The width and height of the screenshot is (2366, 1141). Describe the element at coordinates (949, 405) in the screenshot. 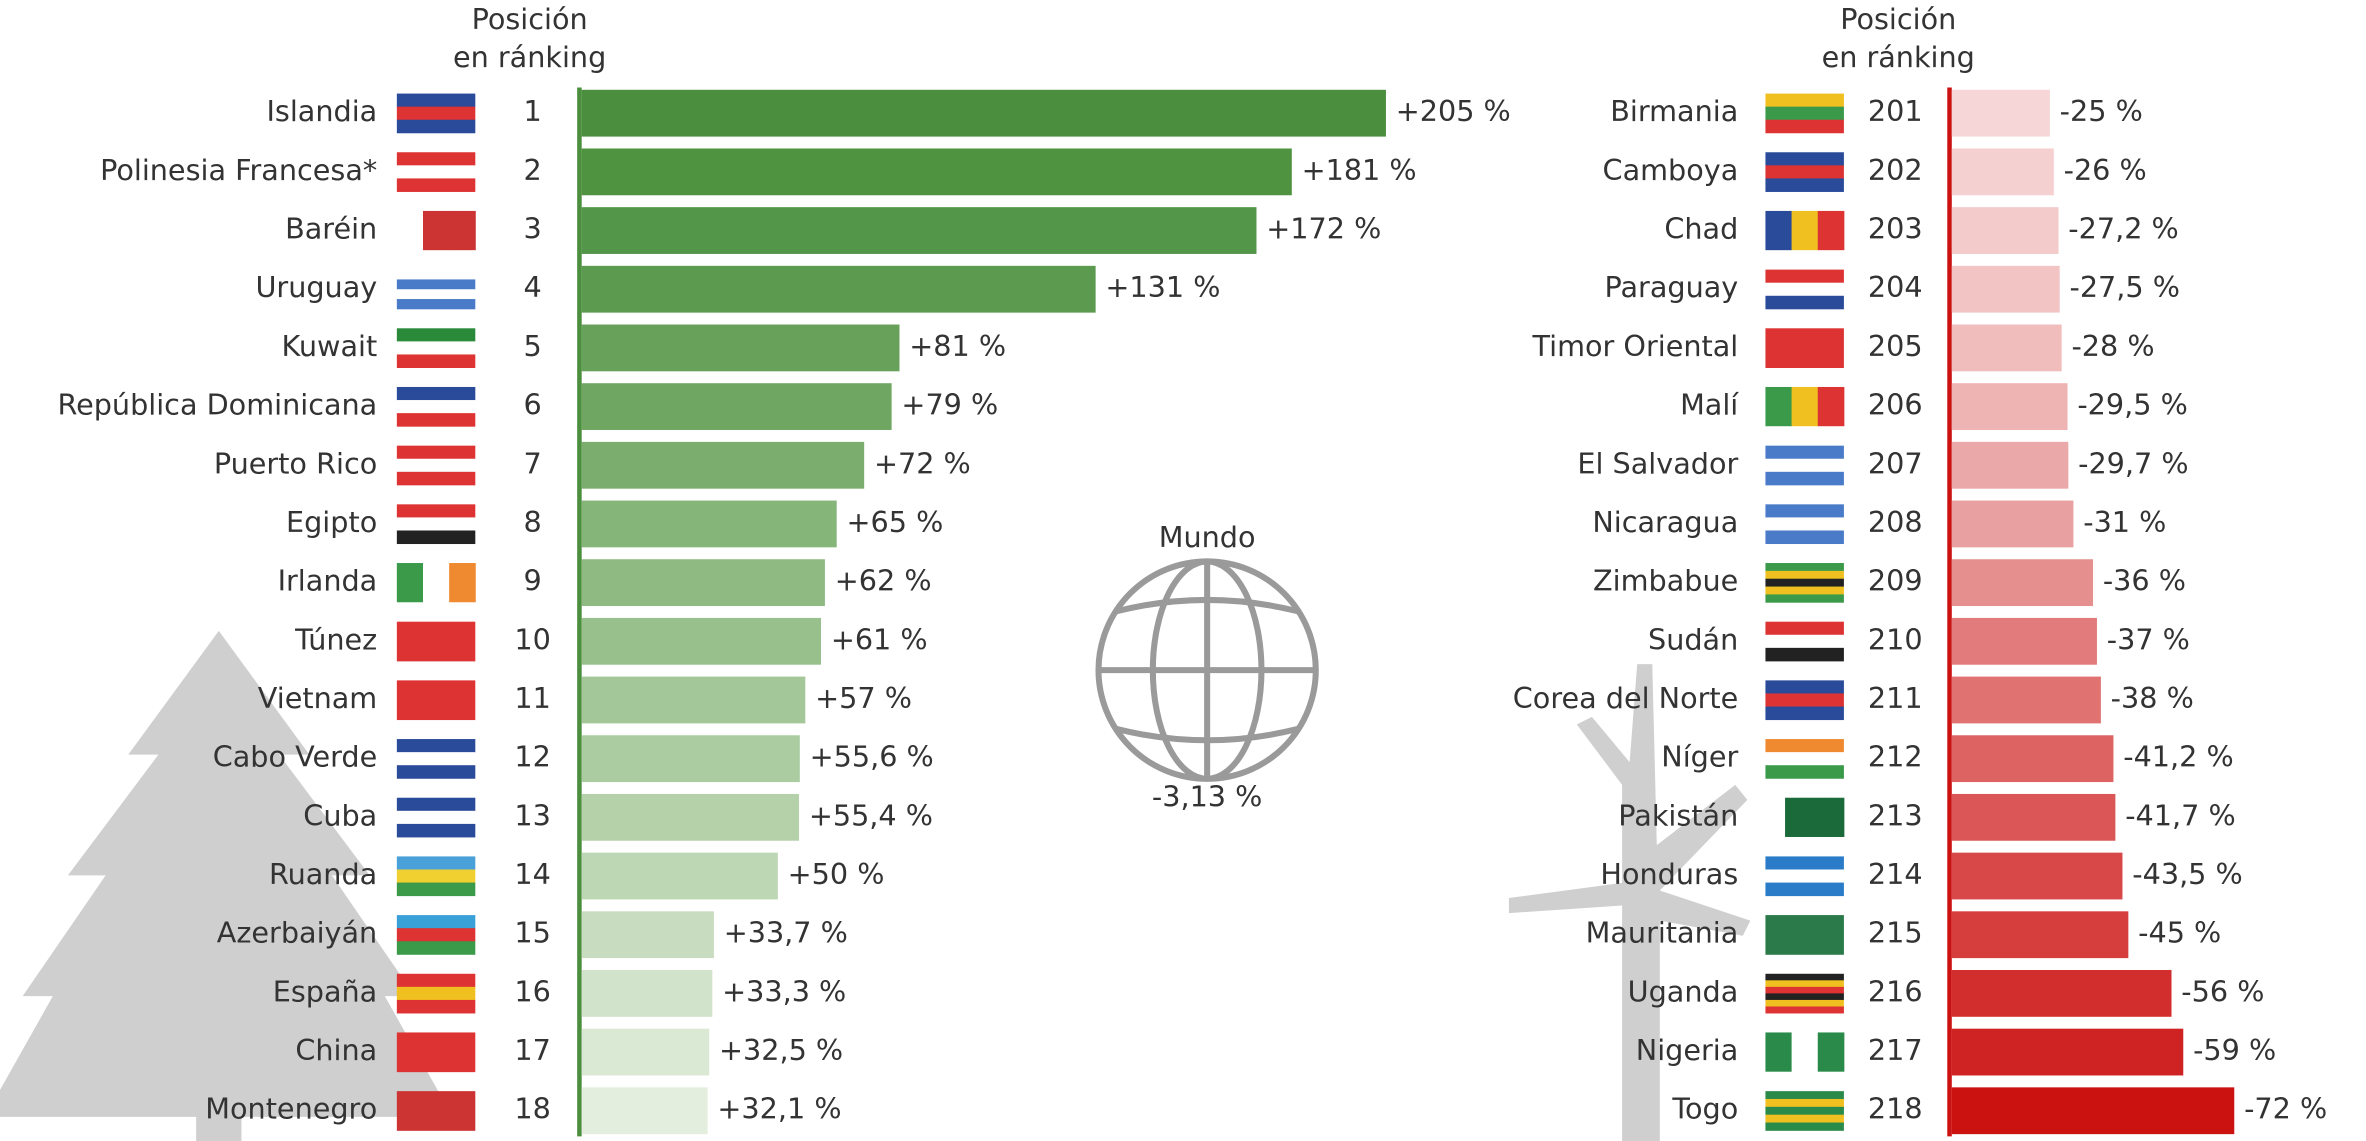

I see `value-label: +79 %` at that location.